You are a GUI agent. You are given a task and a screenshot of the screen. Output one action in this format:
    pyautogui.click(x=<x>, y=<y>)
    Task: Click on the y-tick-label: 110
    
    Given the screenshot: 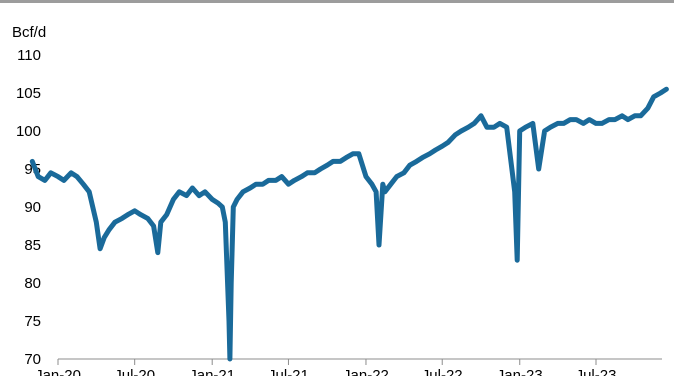 What is the action you would take?
    pyautogui.click(x=29, y=55)
    